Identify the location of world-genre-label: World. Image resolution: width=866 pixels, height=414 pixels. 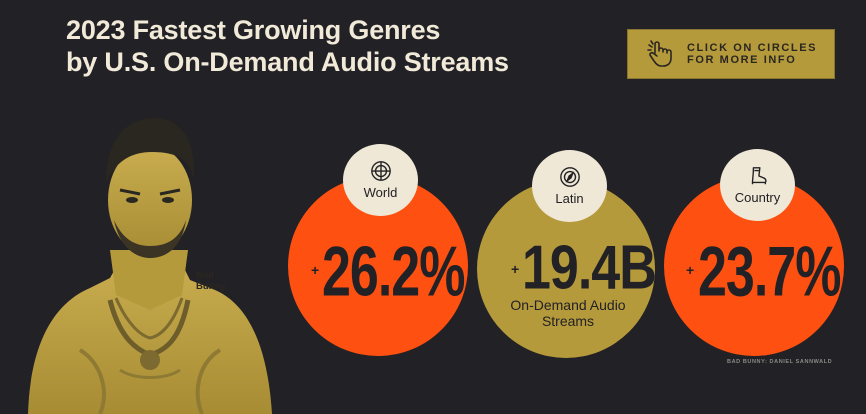
(380, 192).